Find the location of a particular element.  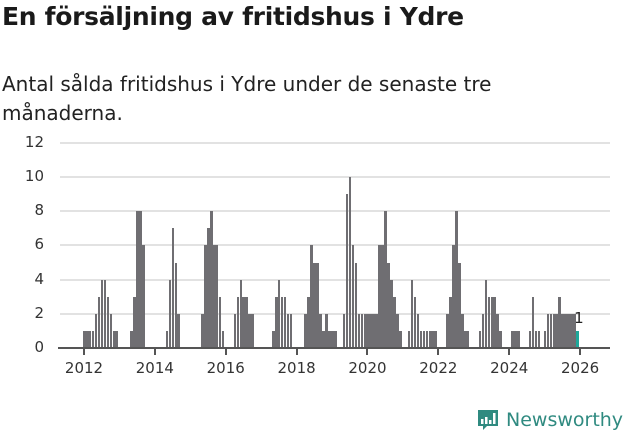

last-value-annotation: 1 is located at coordinates (579, 317).